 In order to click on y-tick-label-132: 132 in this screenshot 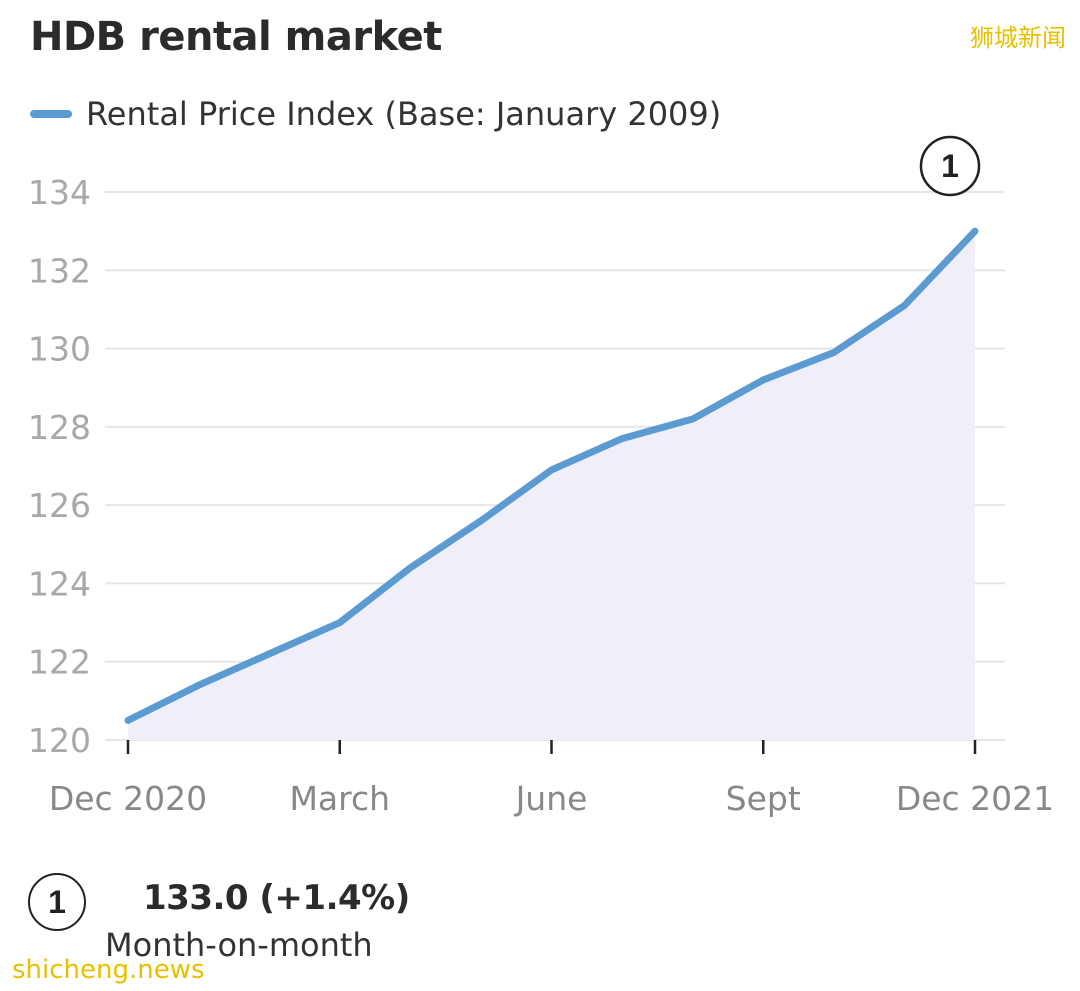, I will do `click(59, 270)`.